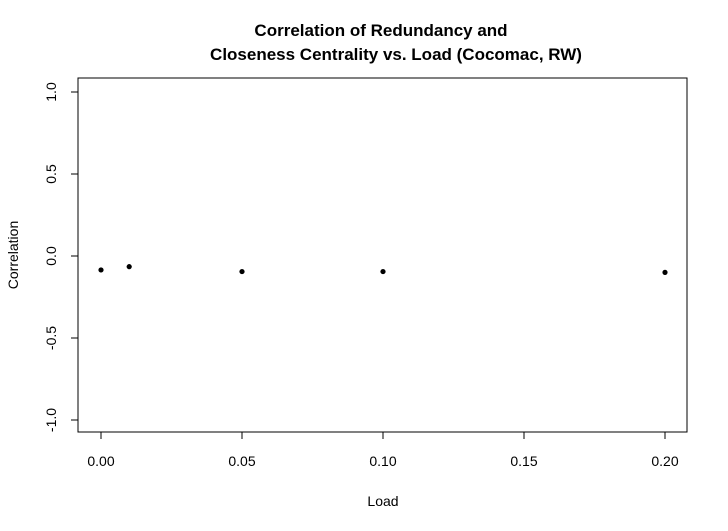  What do you see at coordinates (61, 257) in the screenshot?
I see `y-axis: -1.0 -0.5 0.0 0.5 1.0` at bounding box center [61, 257].